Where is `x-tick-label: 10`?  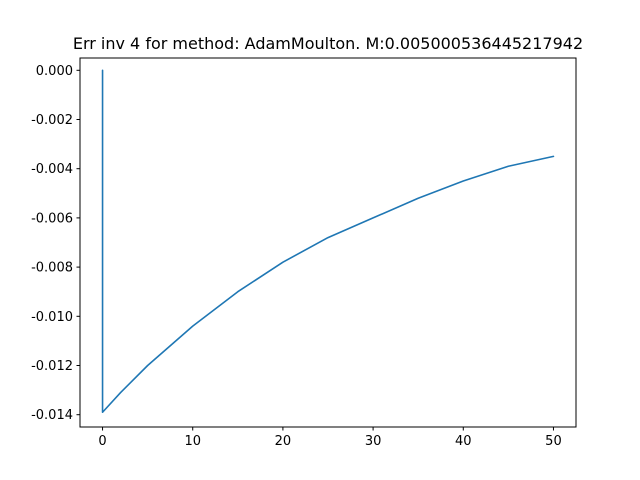 x-tick-label: 10 is located at coordinates (192, 441).